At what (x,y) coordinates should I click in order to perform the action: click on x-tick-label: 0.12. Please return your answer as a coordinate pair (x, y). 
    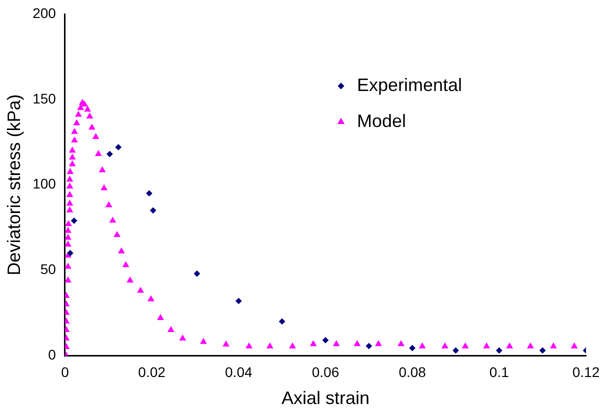
    Looking at the image, I should click on (586, 372).